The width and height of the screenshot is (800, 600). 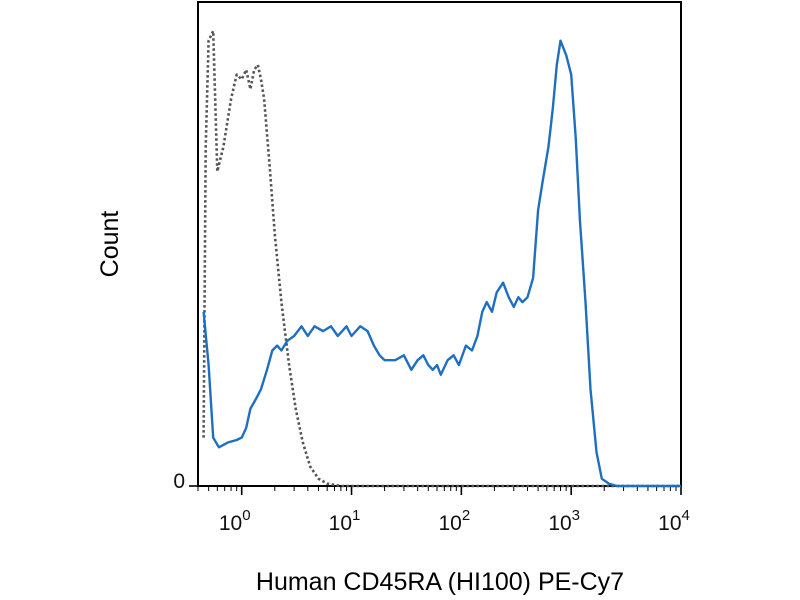 I want to click on x-tick-label: 10¹, so click(x=345, y=521).